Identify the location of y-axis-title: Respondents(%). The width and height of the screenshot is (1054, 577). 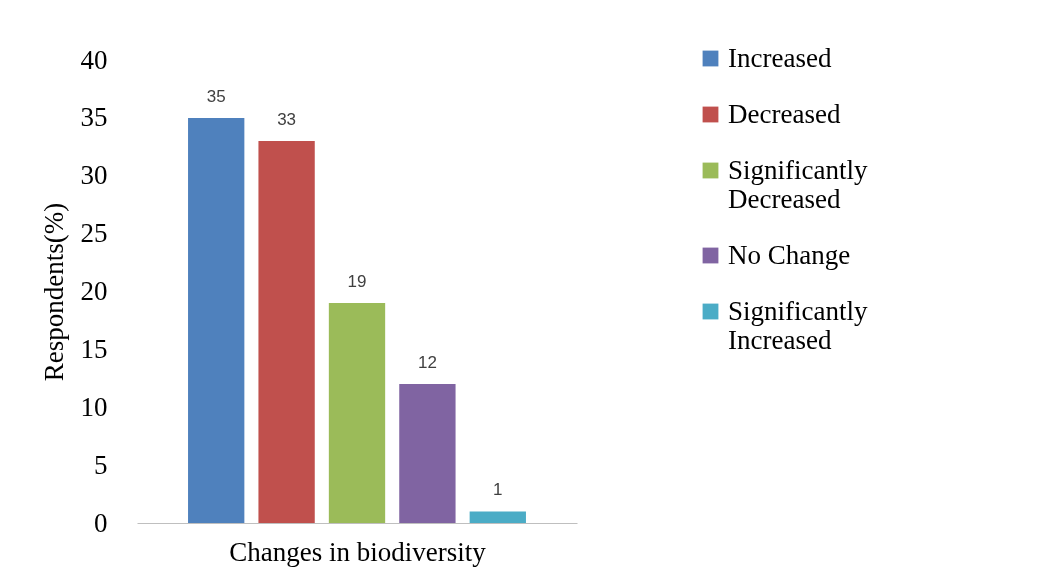
(53, 292).